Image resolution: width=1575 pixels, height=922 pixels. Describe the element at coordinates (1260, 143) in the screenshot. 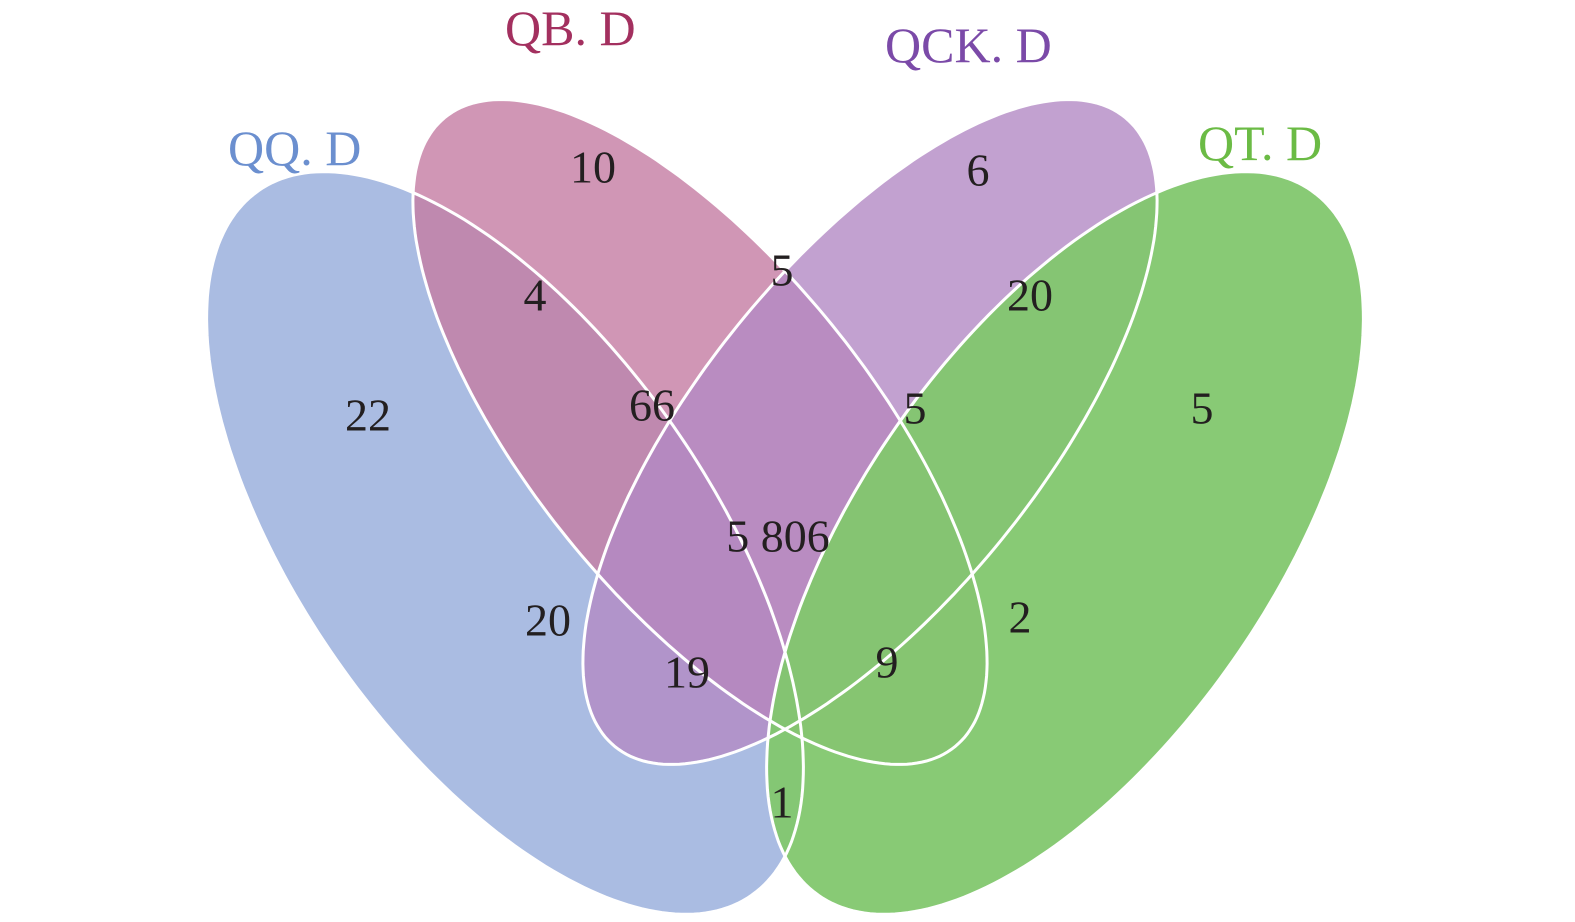

I see `set-label-qt: QT. D` at that location.